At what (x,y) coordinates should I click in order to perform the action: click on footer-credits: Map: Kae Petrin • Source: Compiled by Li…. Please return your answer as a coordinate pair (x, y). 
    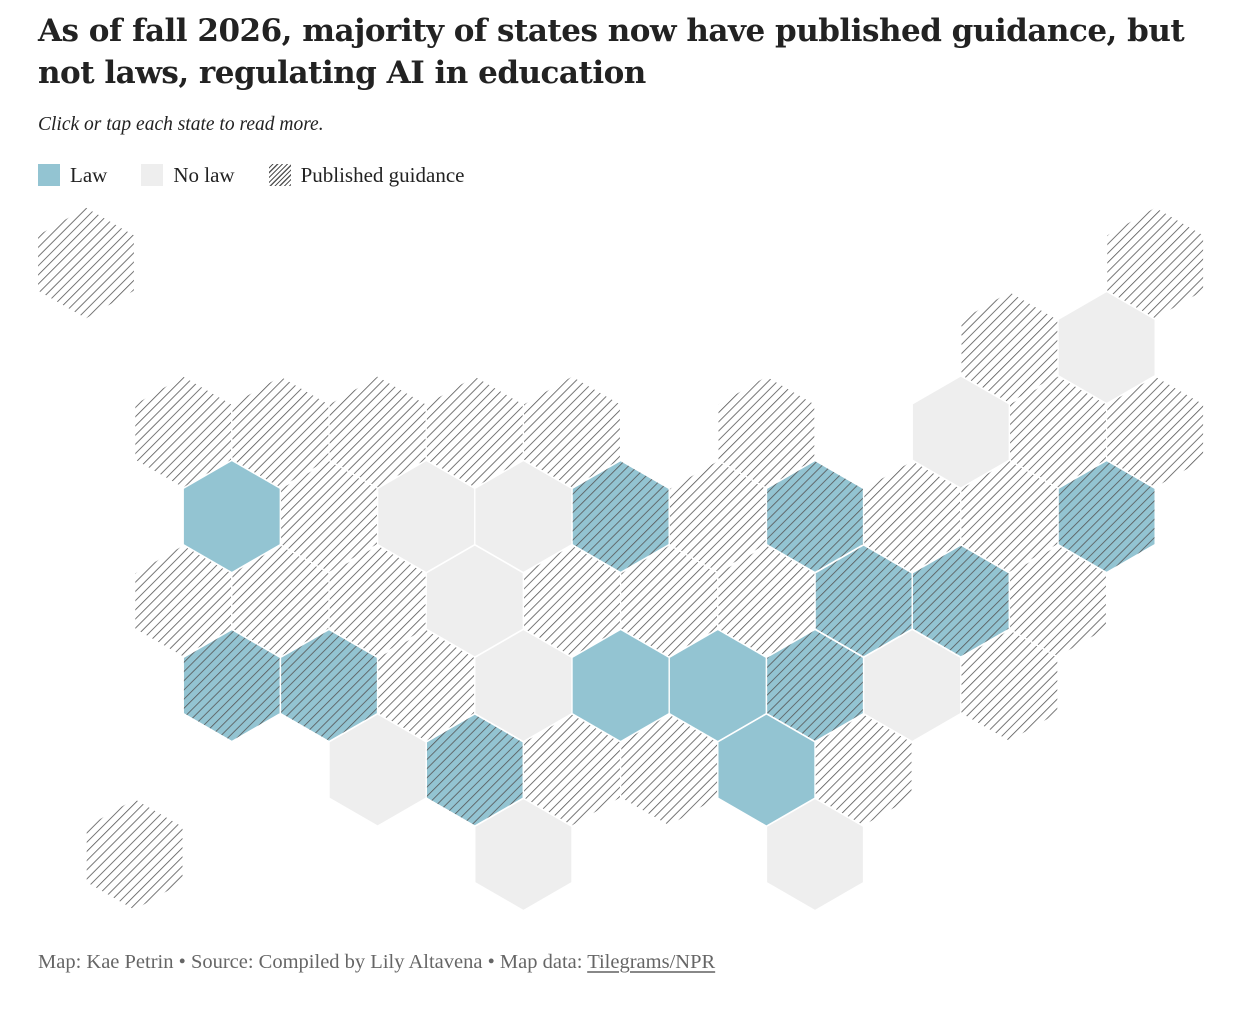
    Looking at the image, I should click on (376, 962).